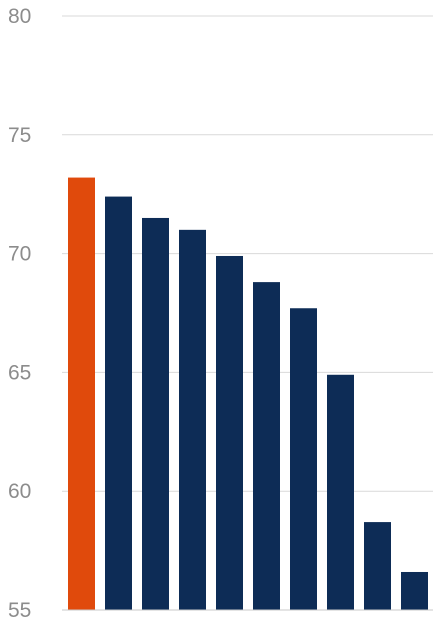 This screenshot has width=433, height=622. Describe the element at coordinates (19, 16) in the screenshot. I see `y-tick-label: 80` at that location.